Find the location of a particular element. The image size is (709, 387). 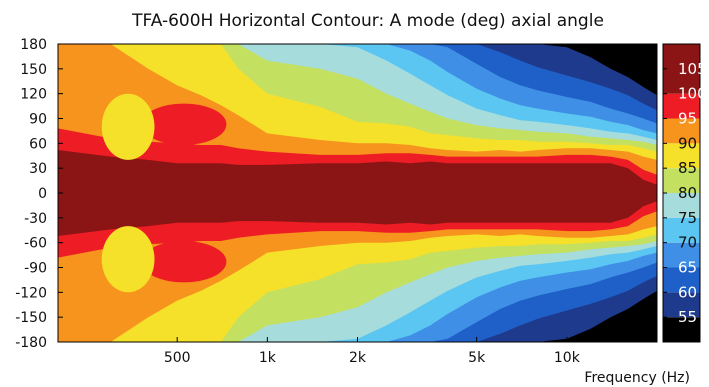

colorbar-tick-label: 90 is located at coordinates (687, 143).